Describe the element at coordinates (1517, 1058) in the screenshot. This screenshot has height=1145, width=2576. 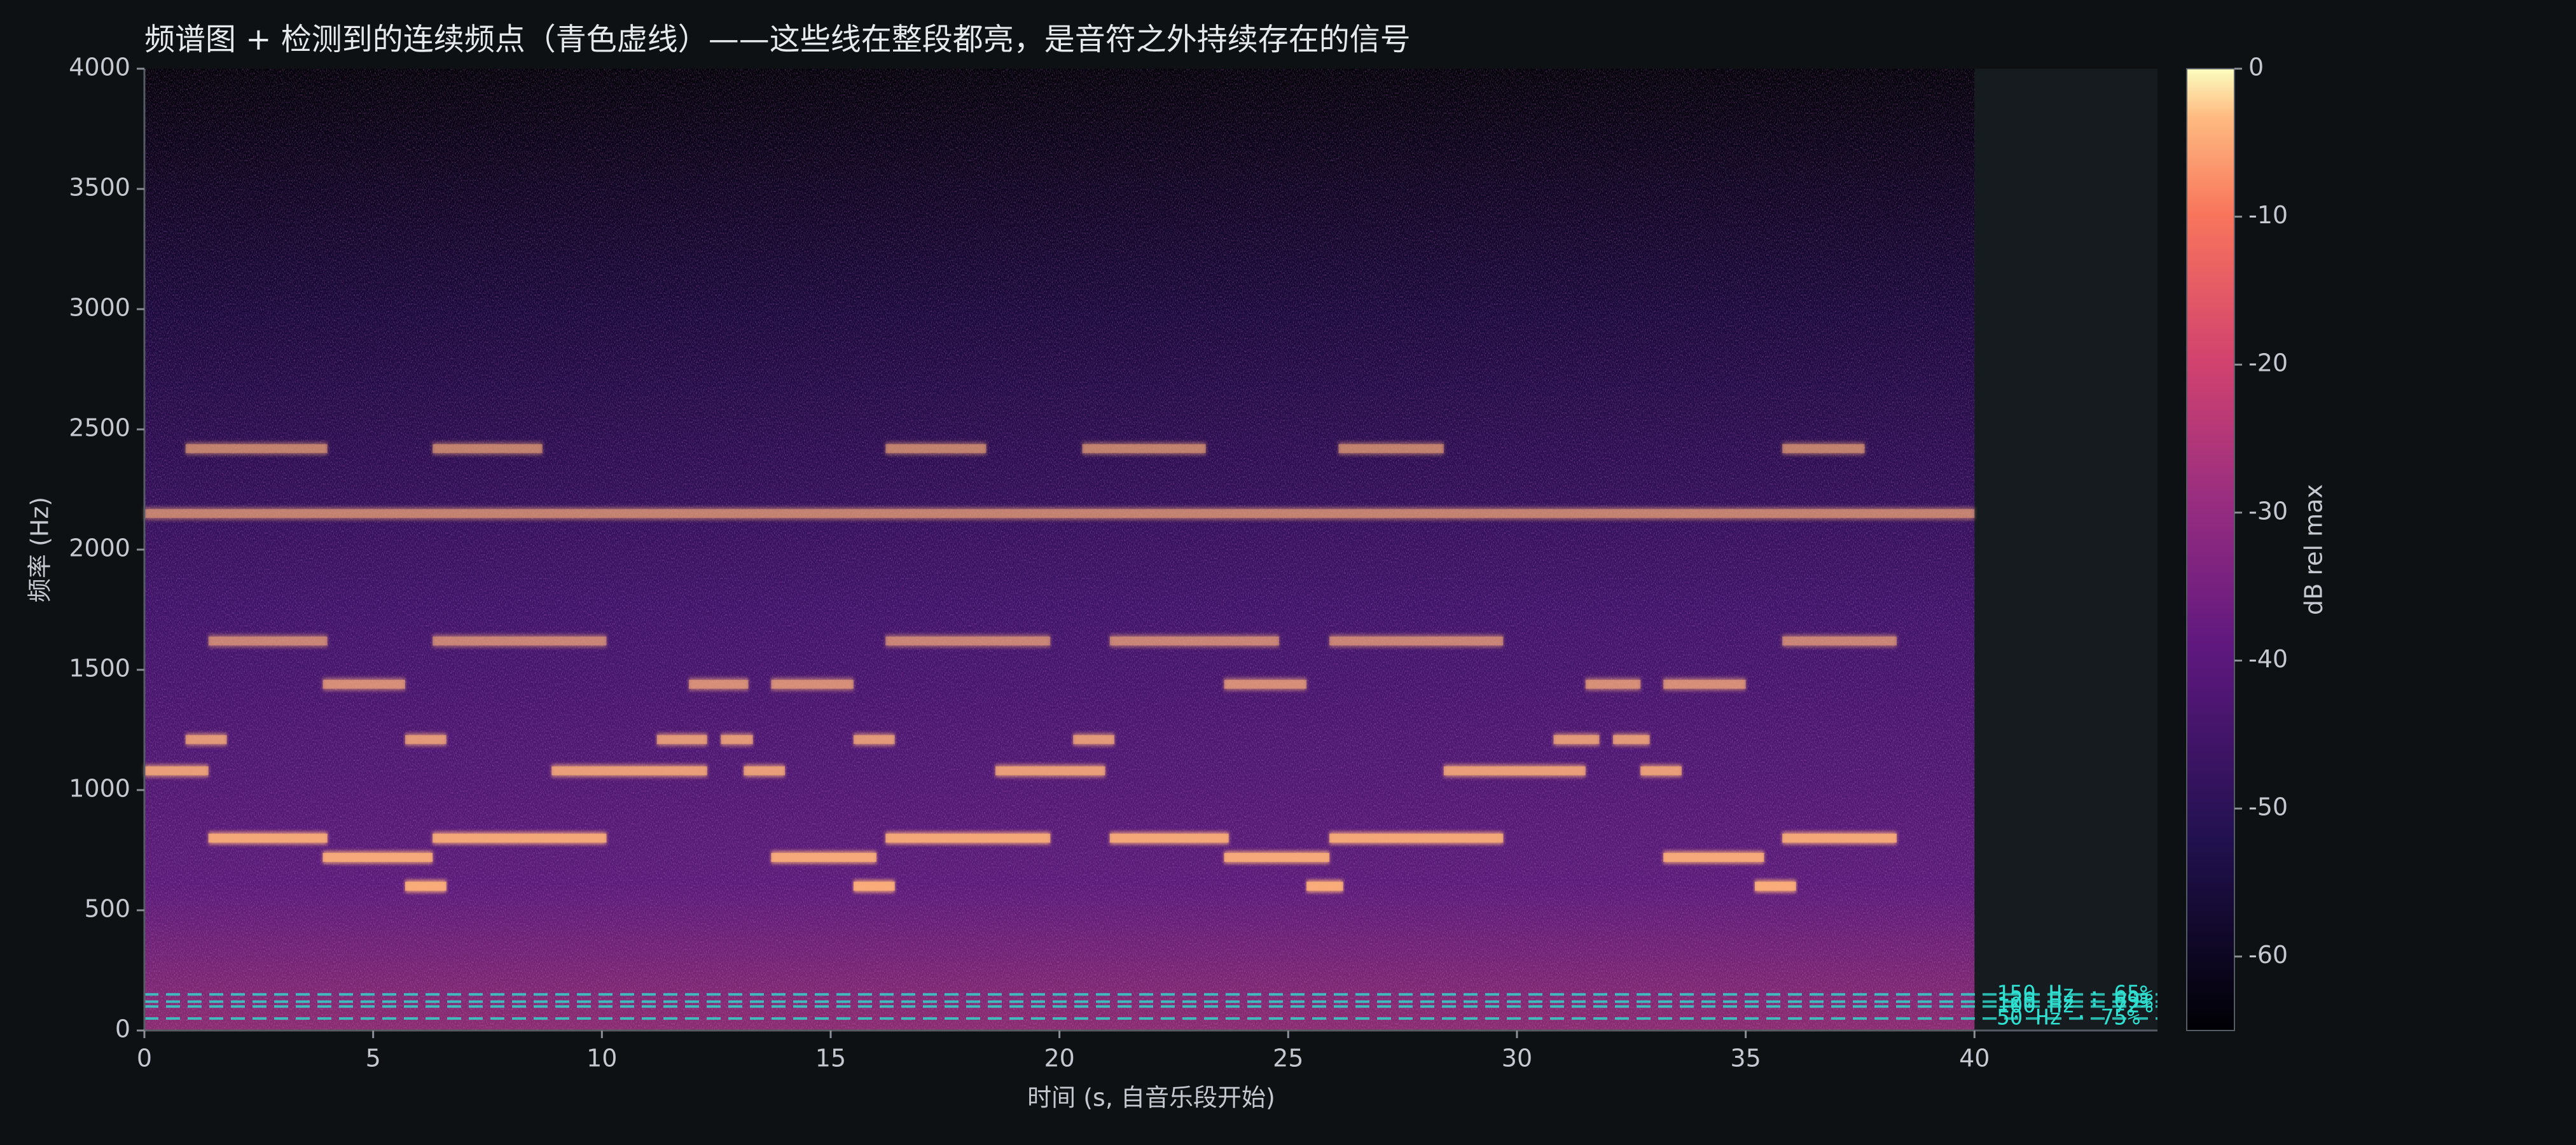
I see `x-tick-label: 30` at that location.